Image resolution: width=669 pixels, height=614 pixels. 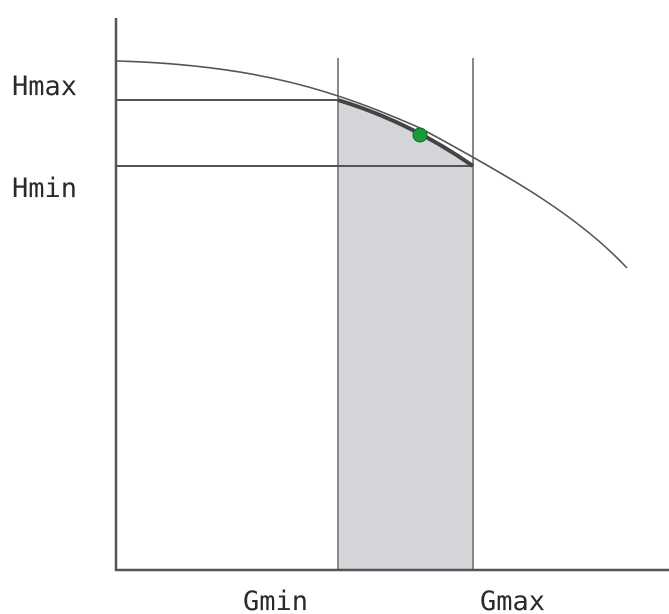 What do you see at coordinates (44, 188) in the screenshot?
I see `h-min-label: Hmin` at bounding box center [44, 188].